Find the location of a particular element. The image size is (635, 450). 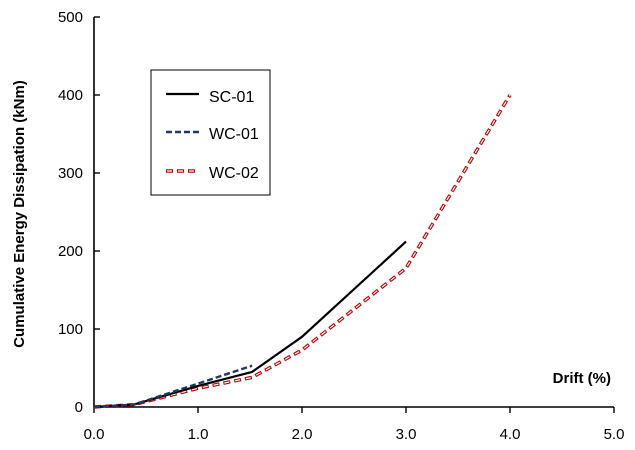

legend: SC-01 WC-01 WC-02 is located at coordinates (210, 132).